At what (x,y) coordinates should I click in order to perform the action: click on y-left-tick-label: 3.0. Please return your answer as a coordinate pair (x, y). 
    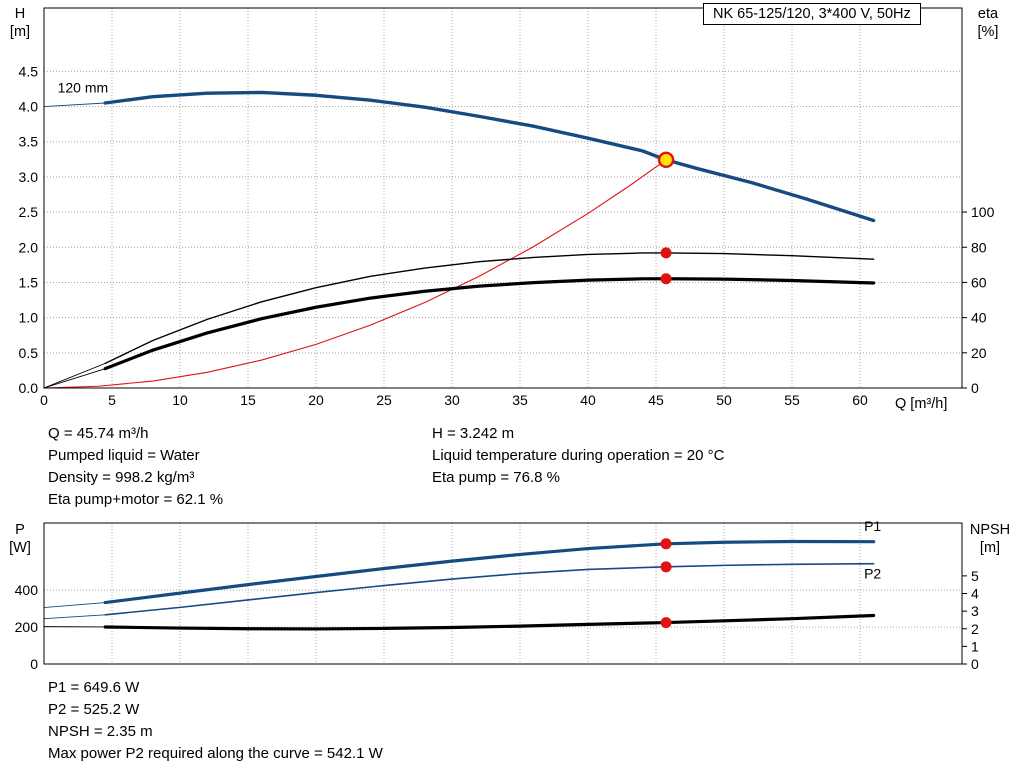
    Looking at the image, I should click on (29, 177).